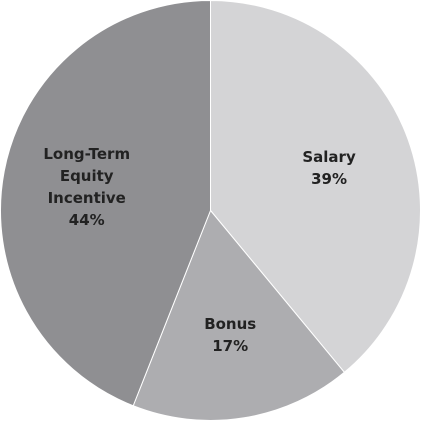 This screenshot has width=421, height=421. I want to click on category-label: Long-Term Equity Incentive, so click(87, 175).